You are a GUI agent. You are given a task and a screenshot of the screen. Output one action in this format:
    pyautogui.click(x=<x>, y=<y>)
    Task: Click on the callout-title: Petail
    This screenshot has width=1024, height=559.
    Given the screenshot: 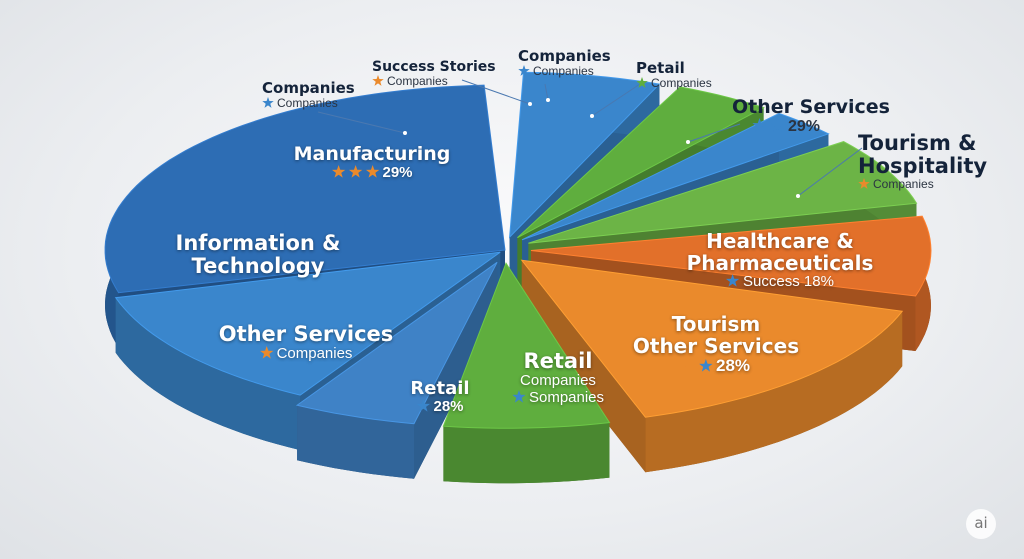 What is the action you would take?
    pyautogui.click(x=674, y=68)
    